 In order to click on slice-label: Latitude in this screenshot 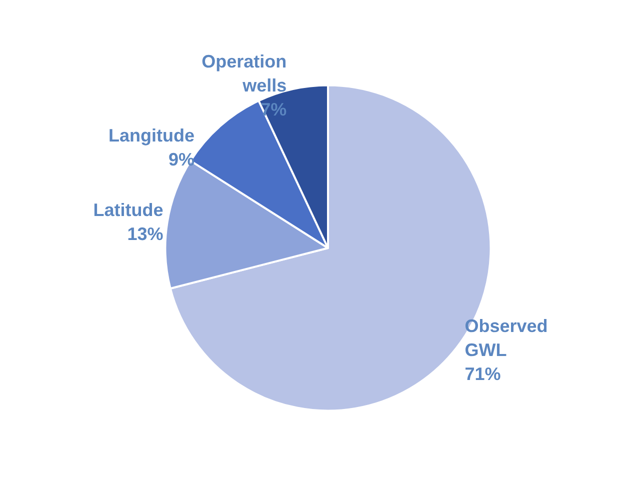, I will do `click(128, 210)`.